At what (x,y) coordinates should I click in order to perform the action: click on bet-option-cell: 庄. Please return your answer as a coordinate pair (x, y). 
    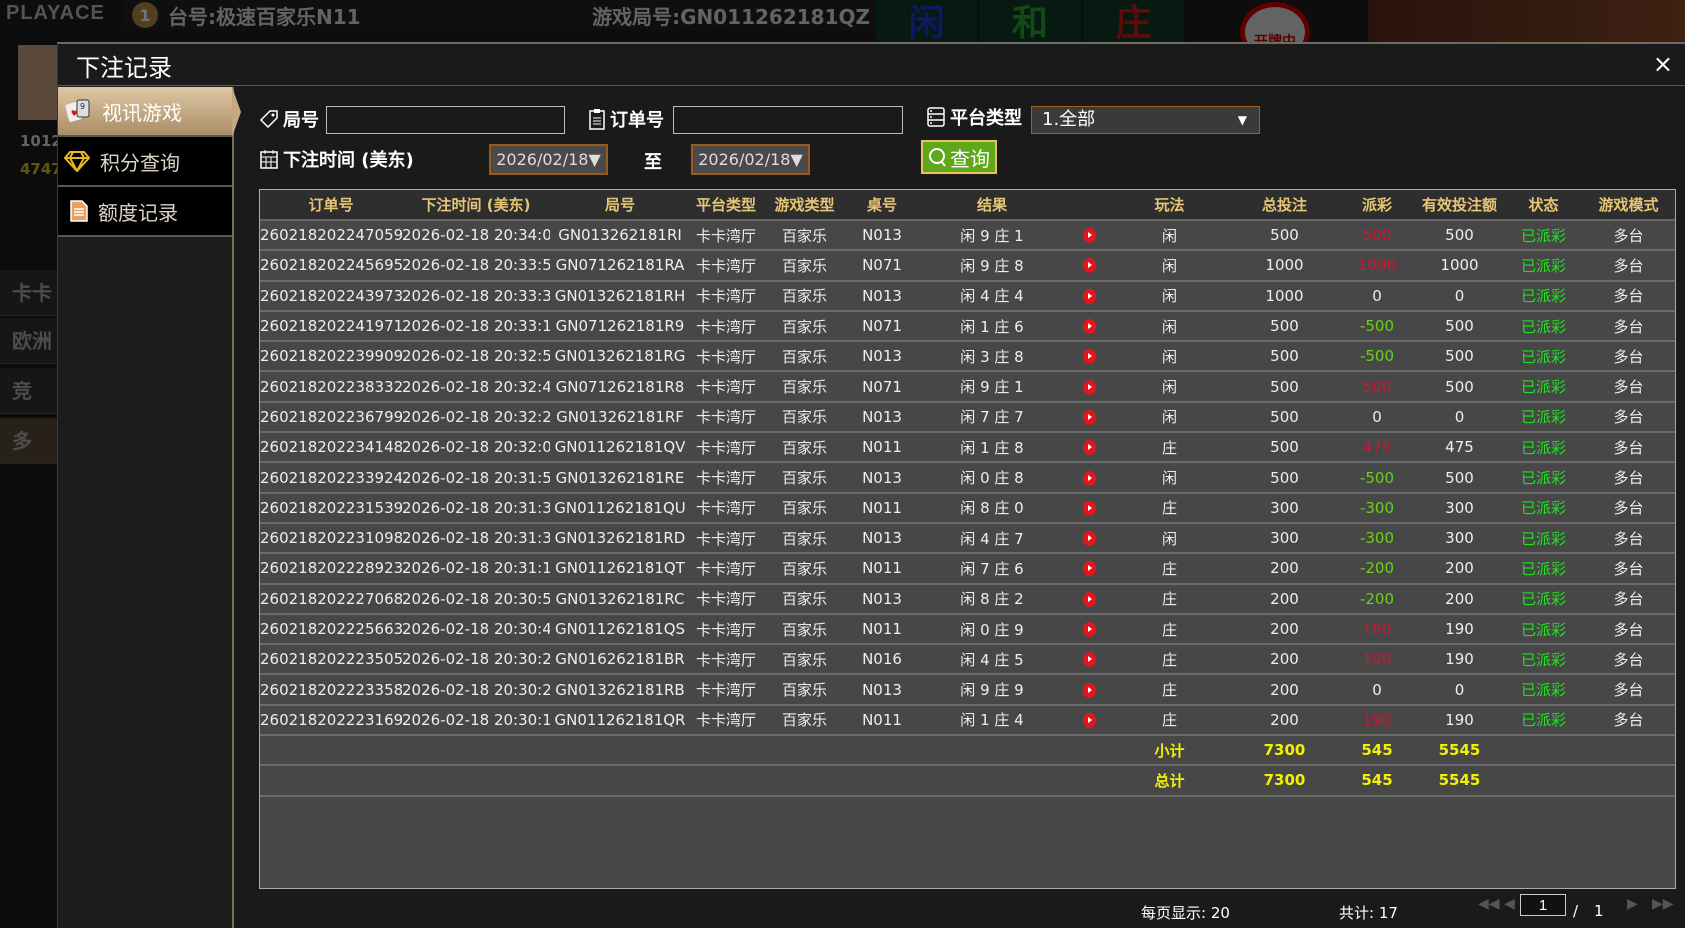
    Looking at the image, I should click on (1169, 720).